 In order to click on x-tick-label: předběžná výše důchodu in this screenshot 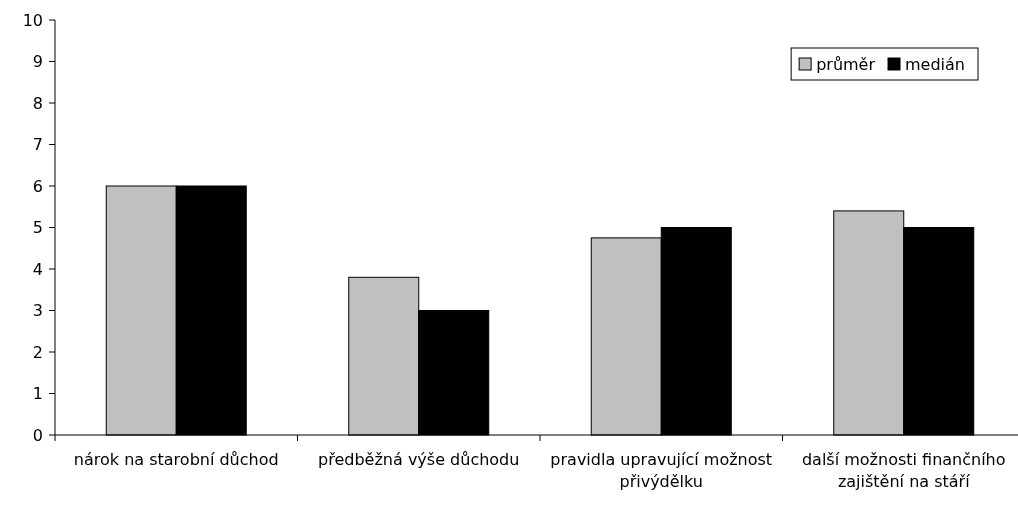, I will do `click(419, 459)`.